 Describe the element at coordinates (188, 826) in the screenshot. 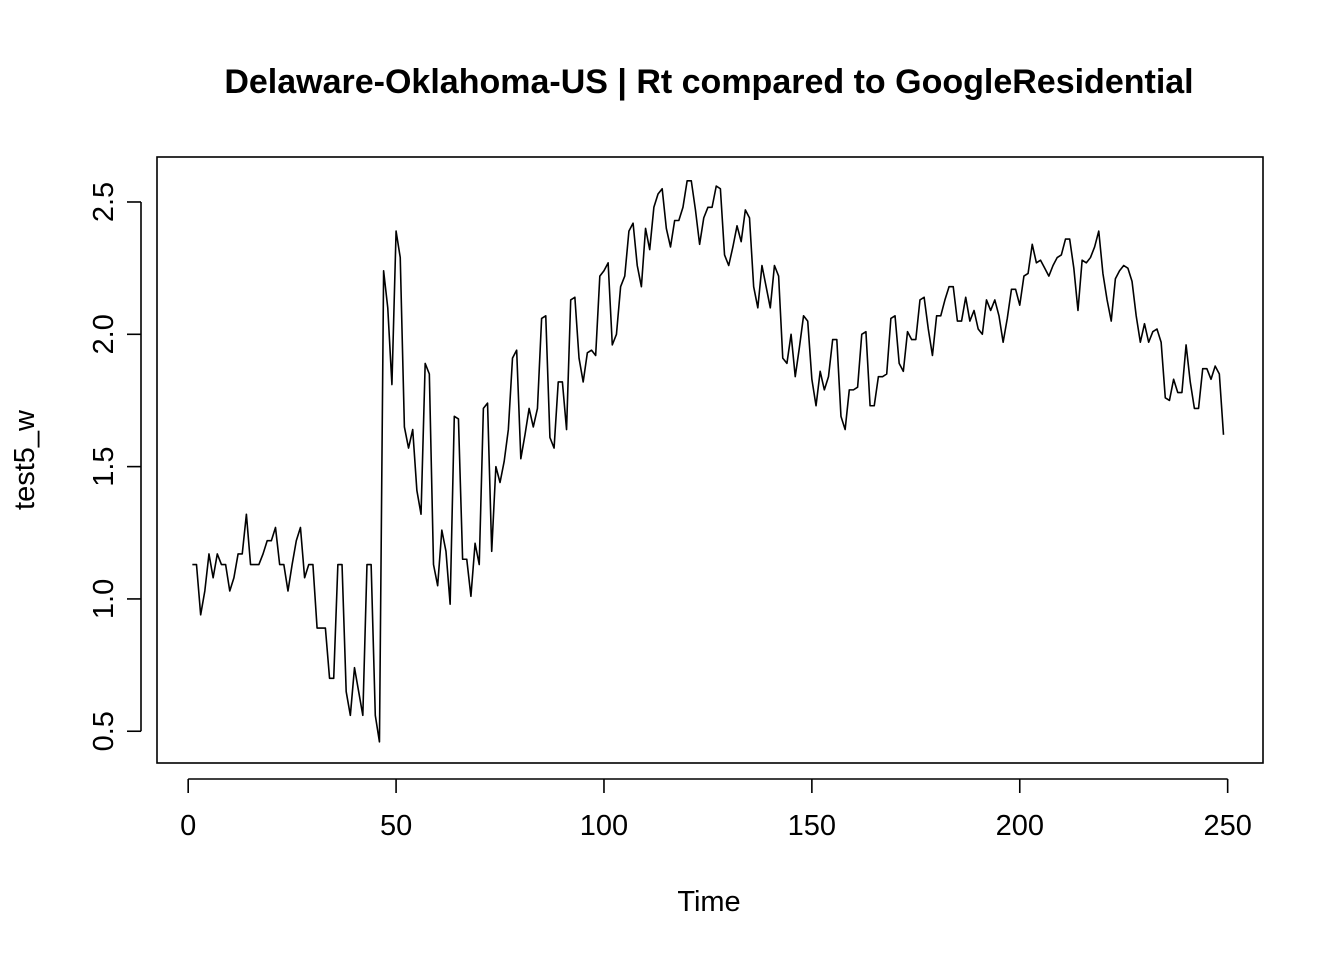

I see `x-tick-label: 0` at that location.